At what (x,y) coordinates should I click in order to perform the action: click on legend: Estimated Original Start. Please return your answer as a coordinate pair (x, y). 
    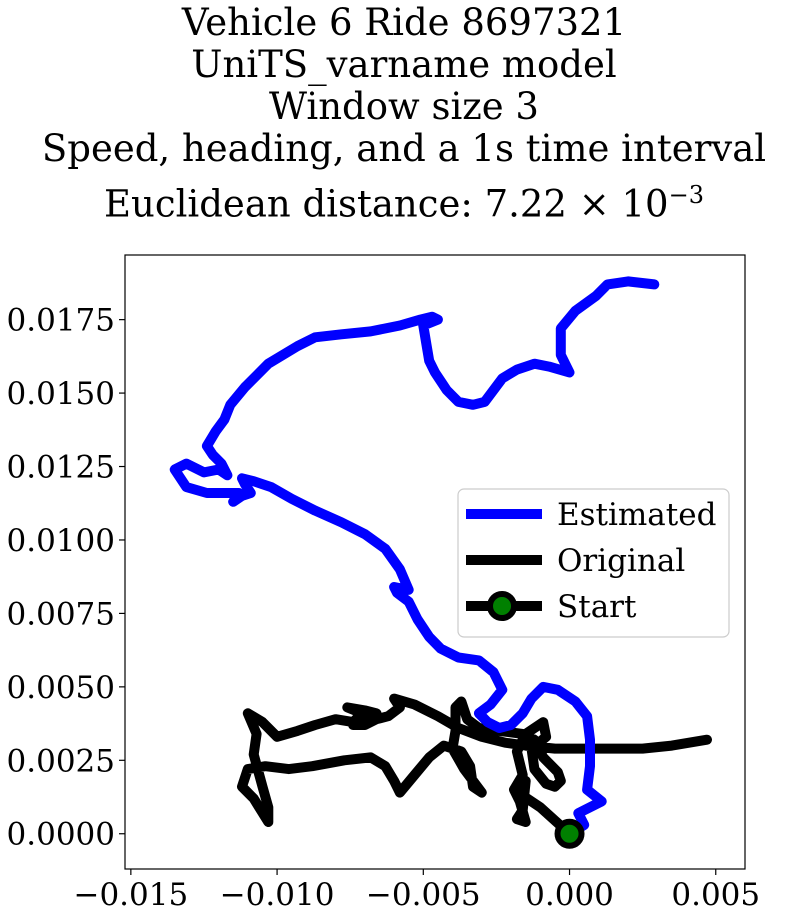
    Looking at the image, I should click on (593, 563).